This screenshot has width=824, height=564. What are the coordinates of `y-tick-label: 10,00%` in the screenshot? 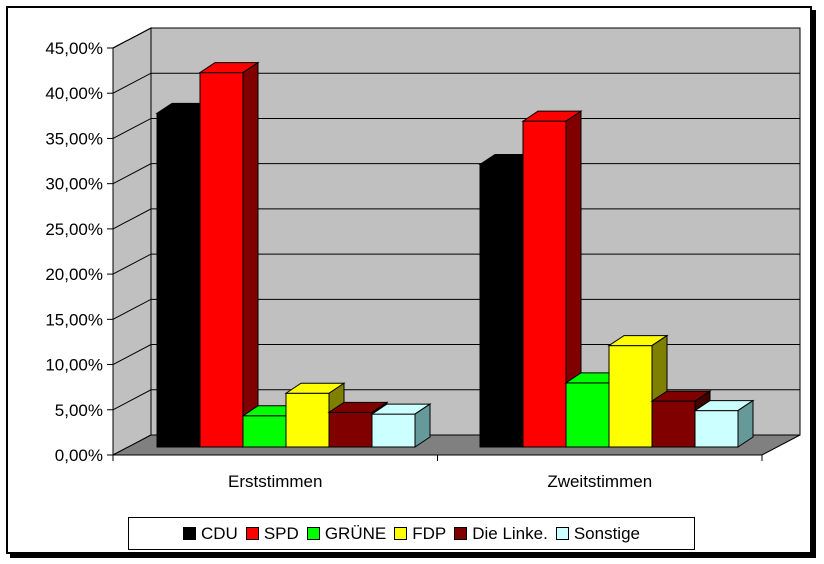 It's located at (74, 365).